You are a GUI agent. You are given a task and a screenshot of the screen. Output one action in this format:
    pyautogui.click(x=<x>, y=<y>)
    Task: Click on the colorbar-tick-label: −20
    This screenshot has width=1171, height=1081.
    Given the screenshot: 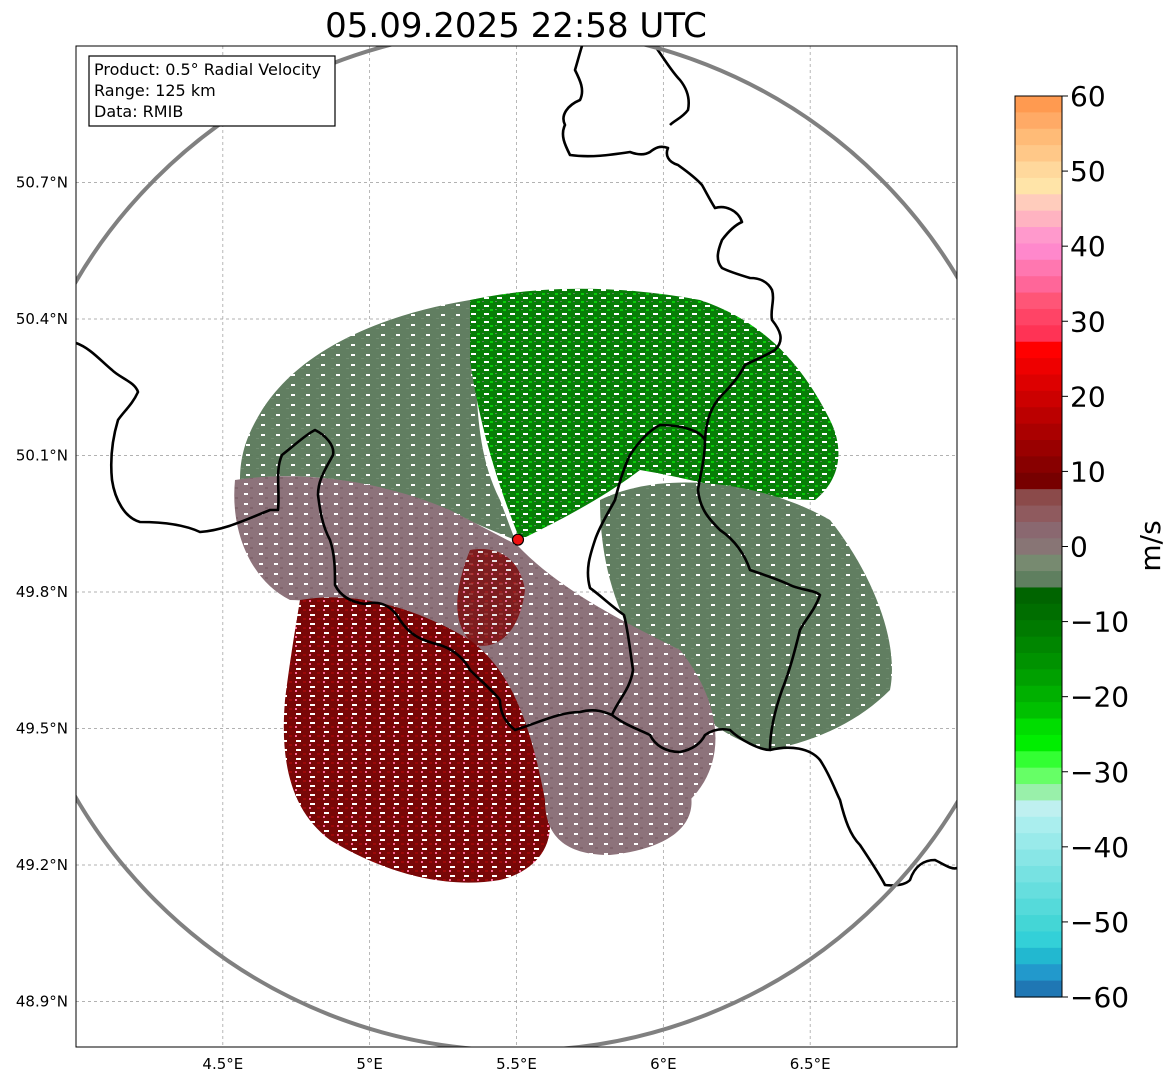 What is the action you would take?
    pyautogui.click(x=1099, y=697)
    